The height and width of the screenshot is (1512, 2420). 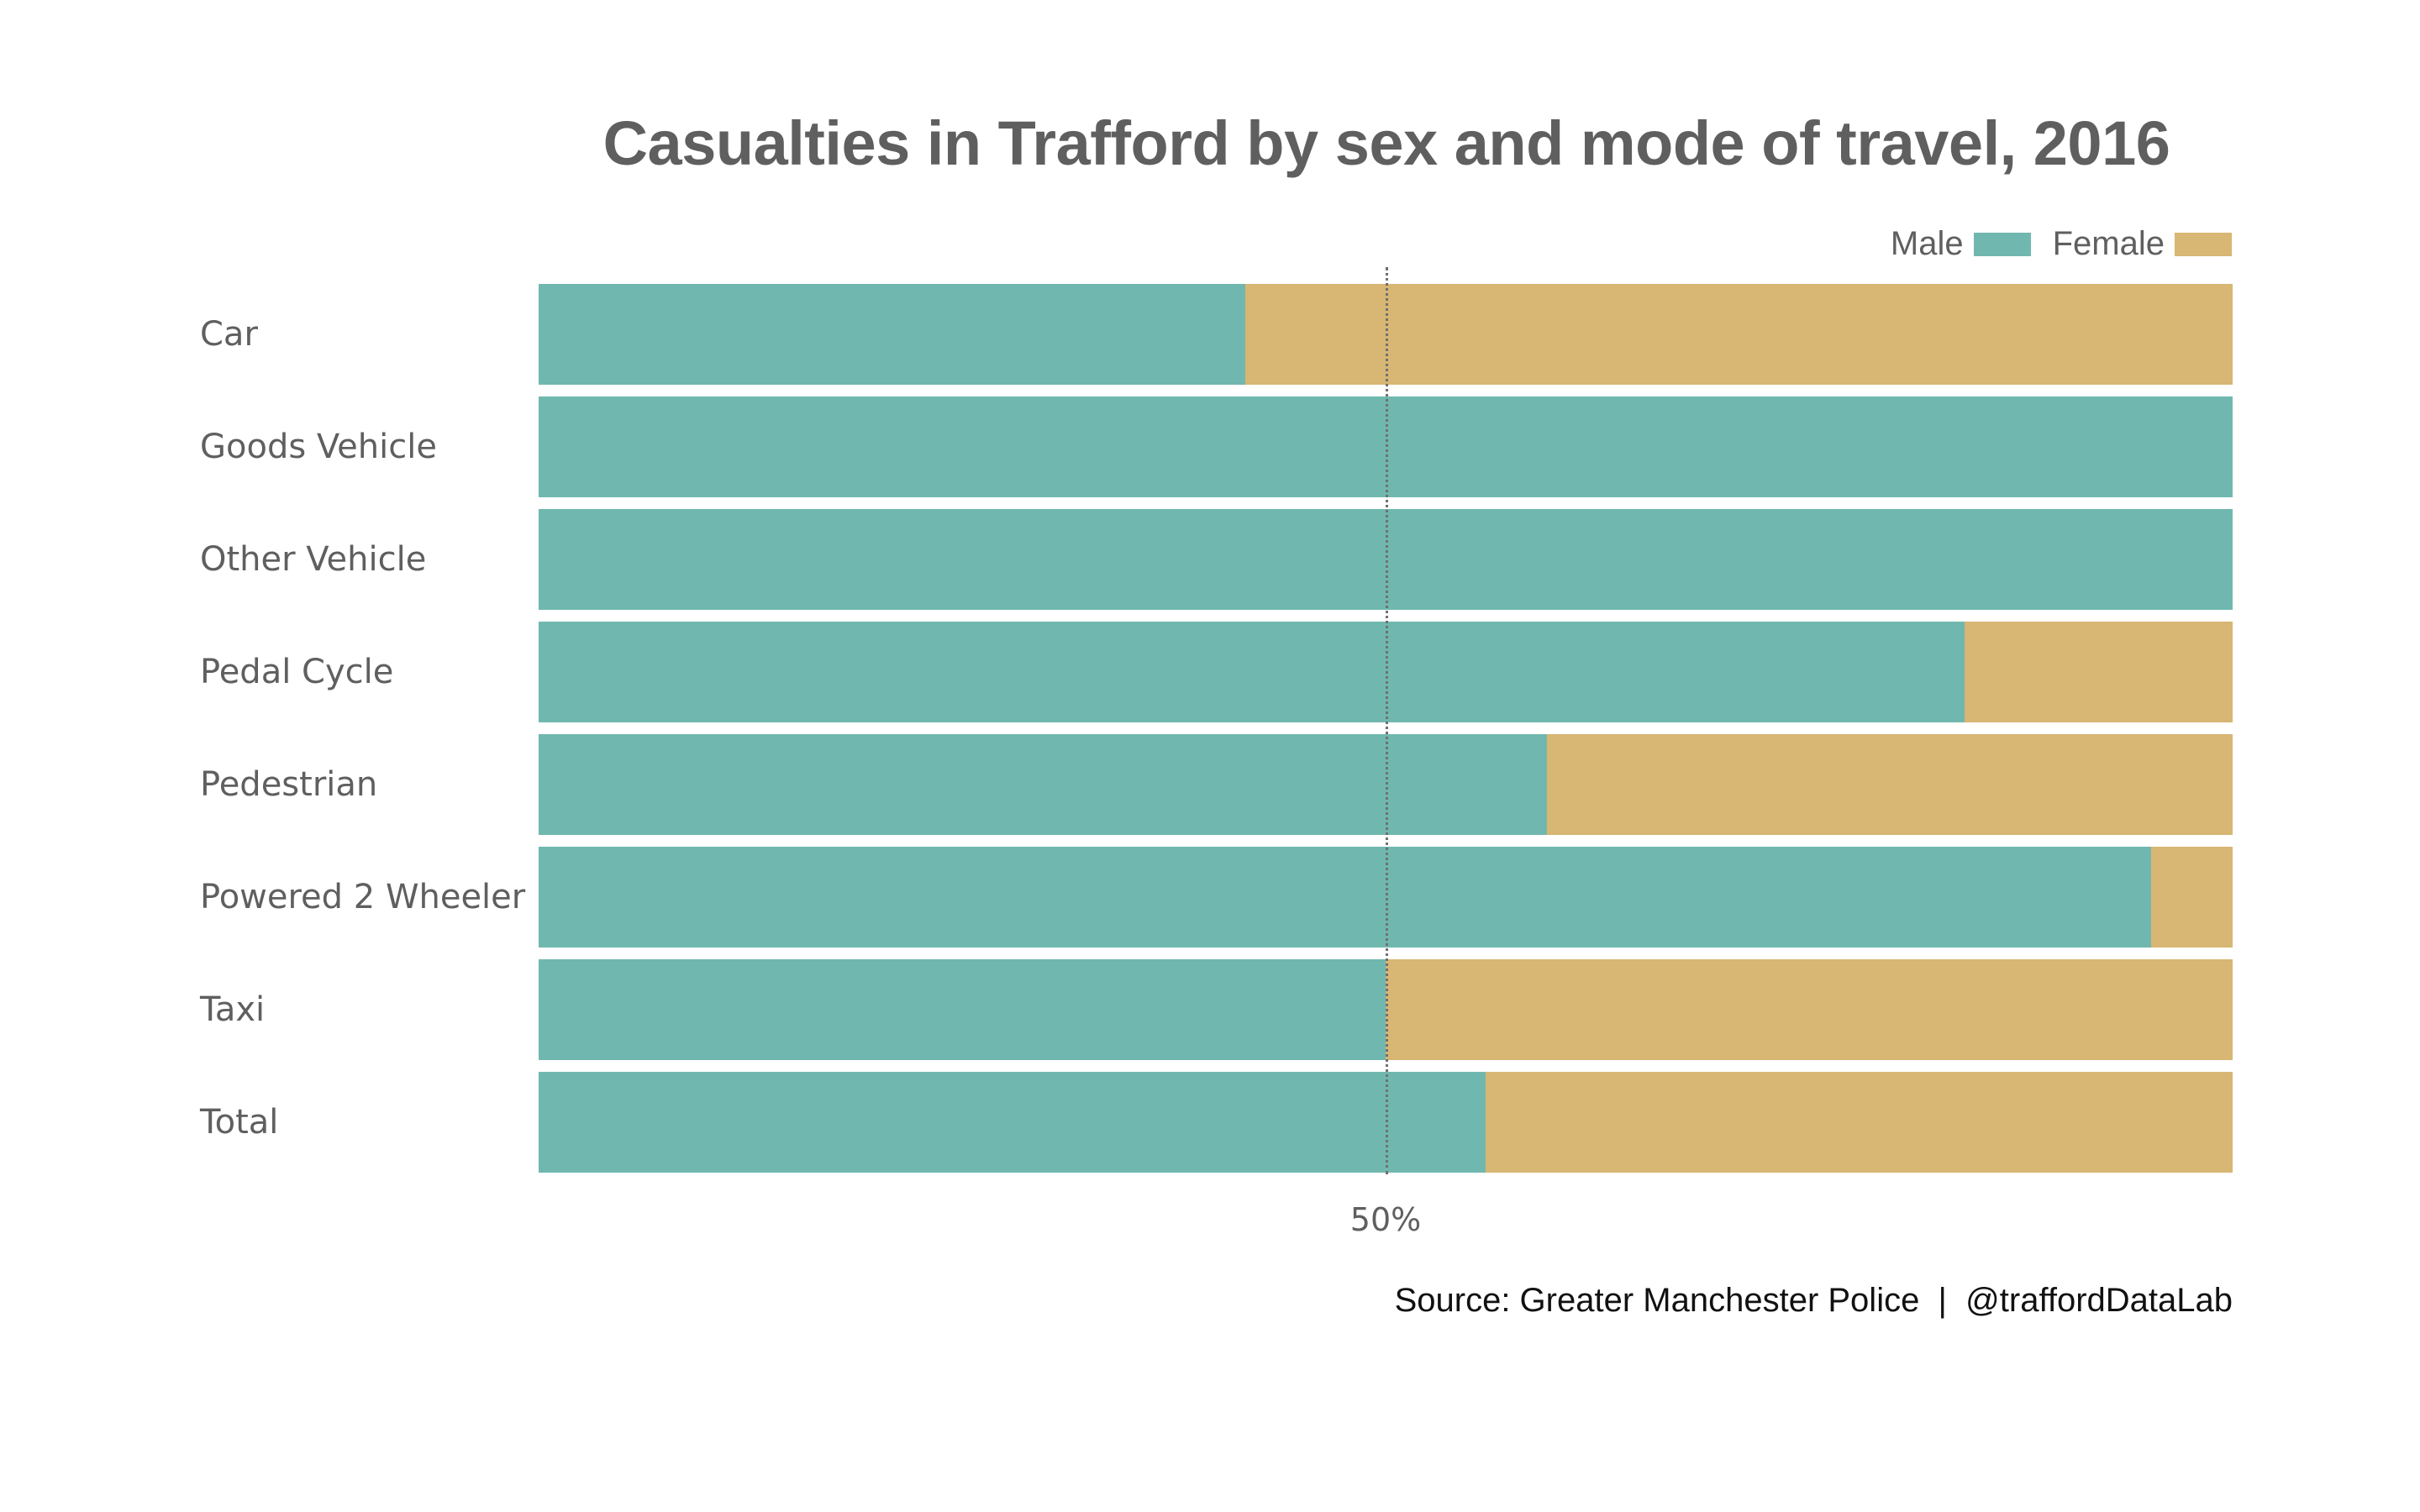 What do you see at coordinates (314, 559) in the screenshot?
I see `category-label: Other Vehicle` at bounding box center [314, 559].